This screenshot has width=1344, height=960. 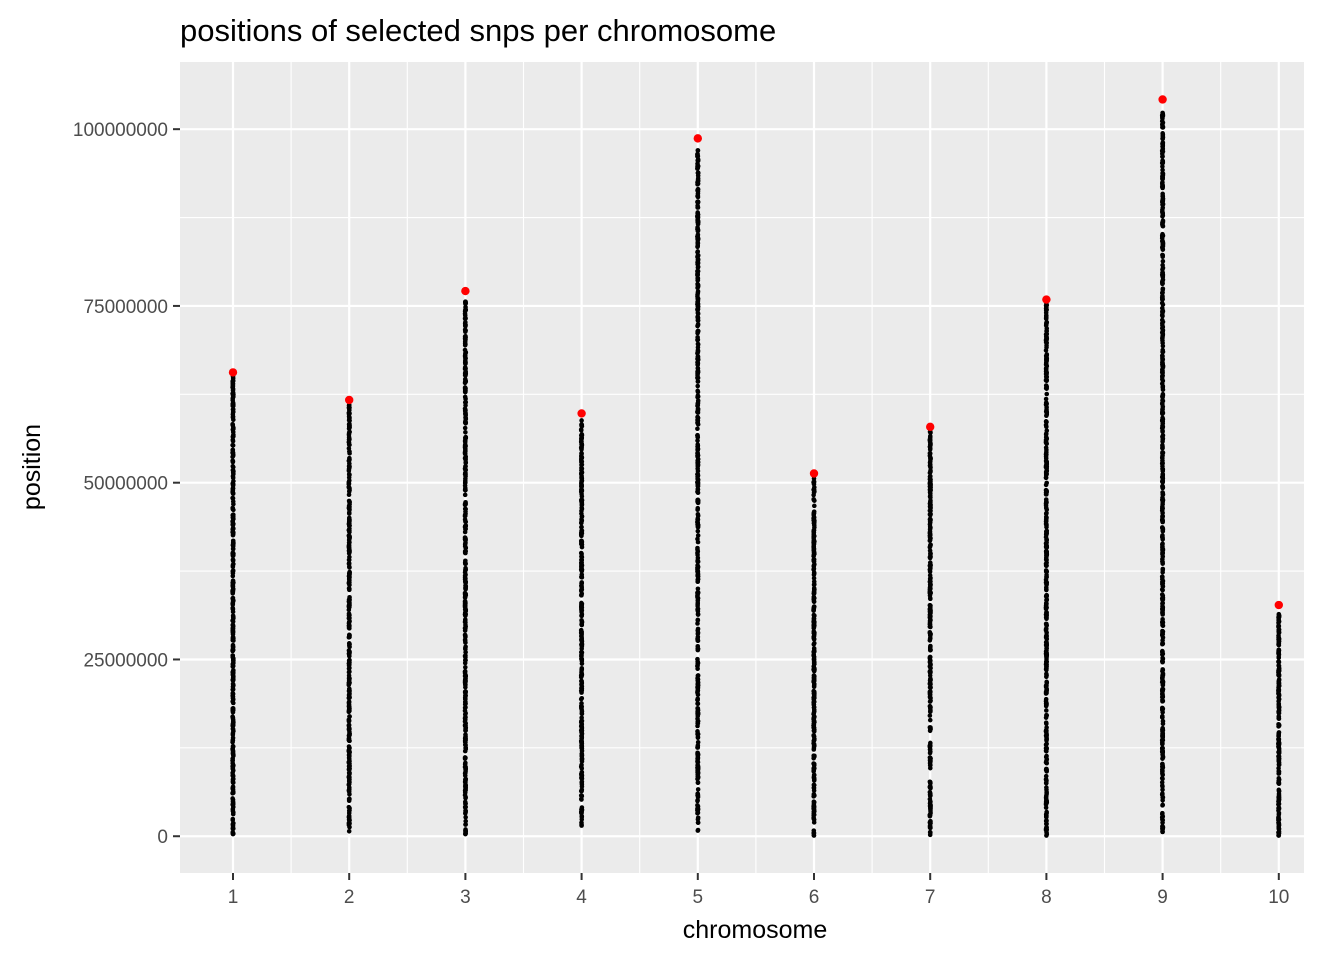 What do you see at coordinates (125, 484) in the screenshot?
I see `y-tick-label: 50000000` at bounding box center [125, 484].